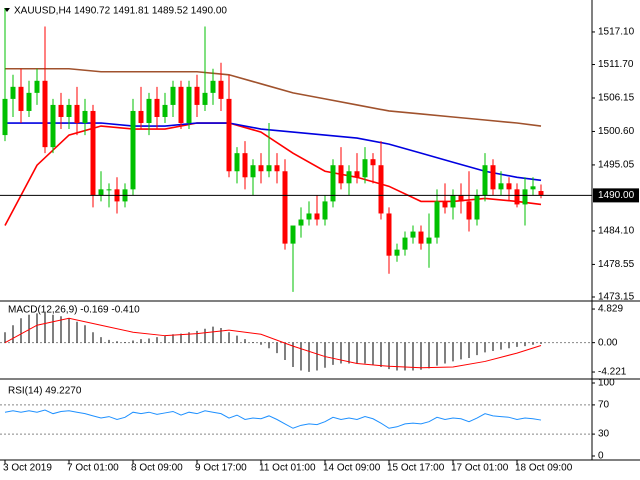 This screenshot has width=640, height=480. What do you see at coordinates (616, 98) in the screenshot?
I see `y-tick-label: 1506.15` at bounding box center [616, 98].